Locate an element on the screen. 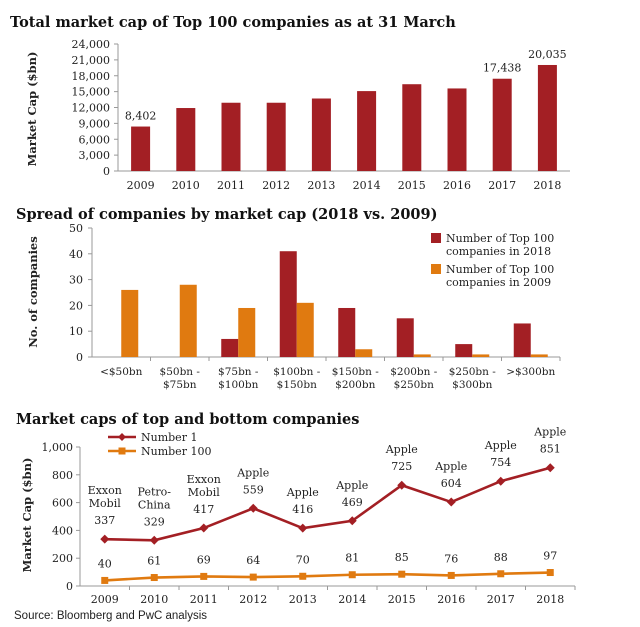 This screenshot has width=640, height=627. chart3-y-tick-label: 400 is located at coordinates (62, 530).